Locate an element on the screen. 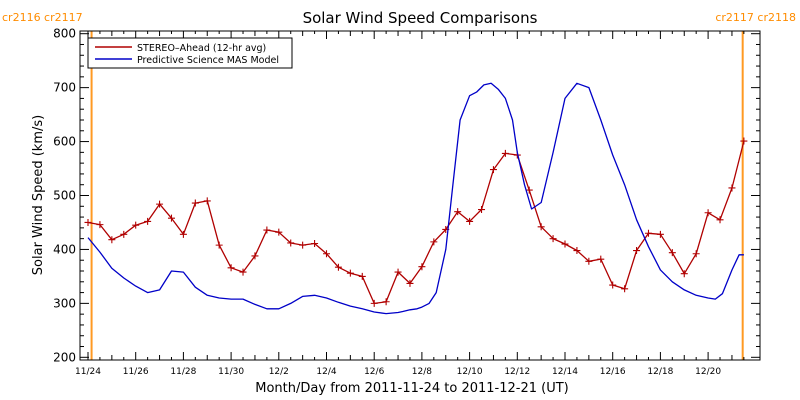  y-tick-label: 500 is located at coordinates (64, 196).